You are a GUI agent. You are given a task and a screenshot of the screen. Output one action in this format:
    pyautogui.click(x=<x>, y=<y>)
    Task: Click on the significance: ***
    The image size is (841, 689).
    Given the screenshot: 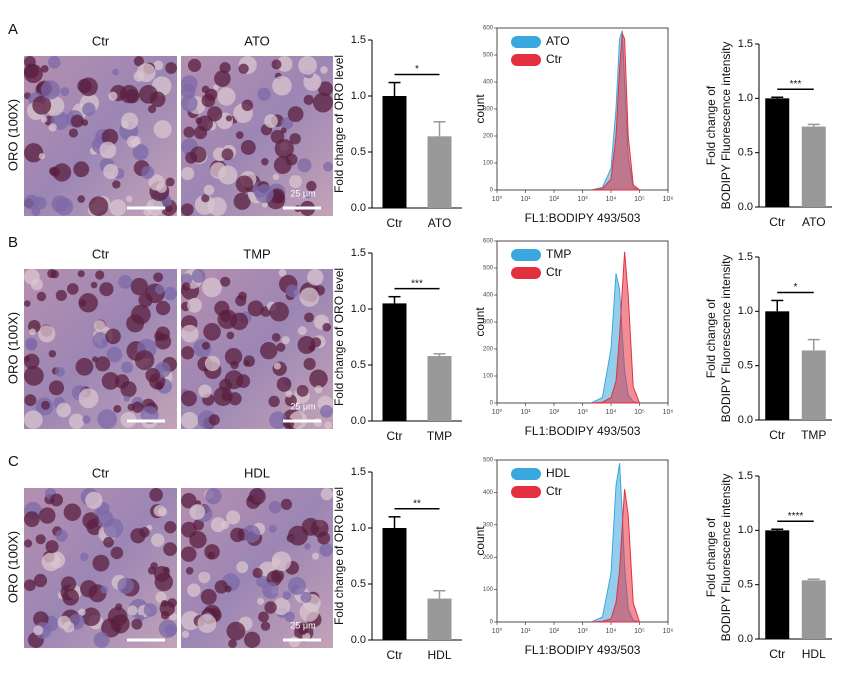 What is the action you would take?
    pyautogui.click(x=417, y=283)
    